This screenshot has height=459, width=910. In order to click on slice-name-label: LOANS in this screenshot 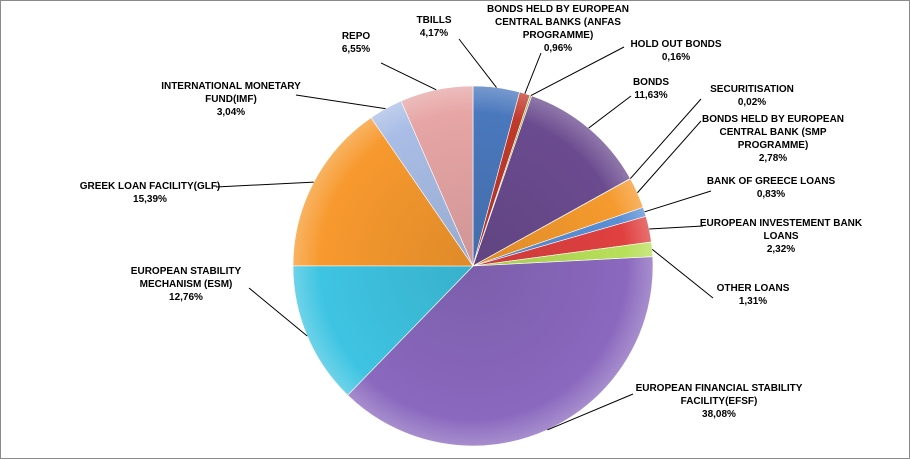, I will do `click(781, 236)`.